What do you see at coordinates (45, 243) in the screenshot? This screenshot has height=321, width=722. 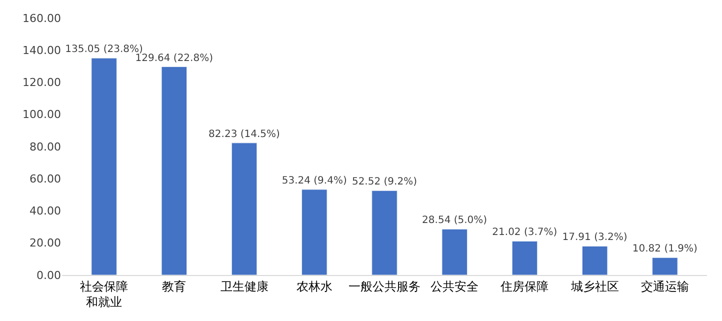 I see `y-tick-label: 20.00` at bounding box center [45, 243].